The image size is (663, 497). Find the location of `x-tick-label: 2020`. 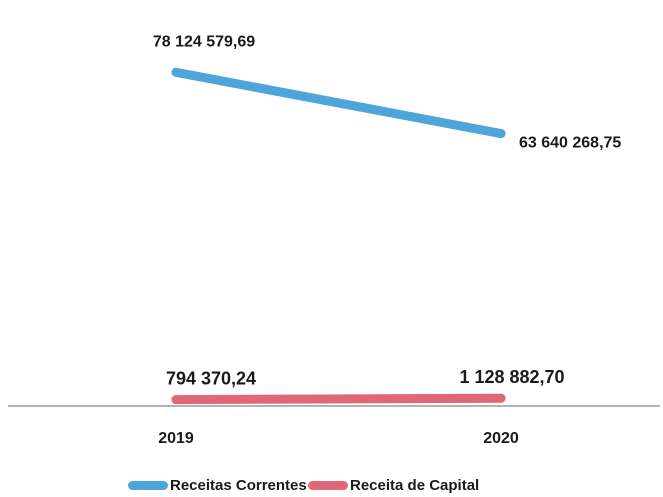

x-tick-label: 2020 is located at coordinates (501, 438).